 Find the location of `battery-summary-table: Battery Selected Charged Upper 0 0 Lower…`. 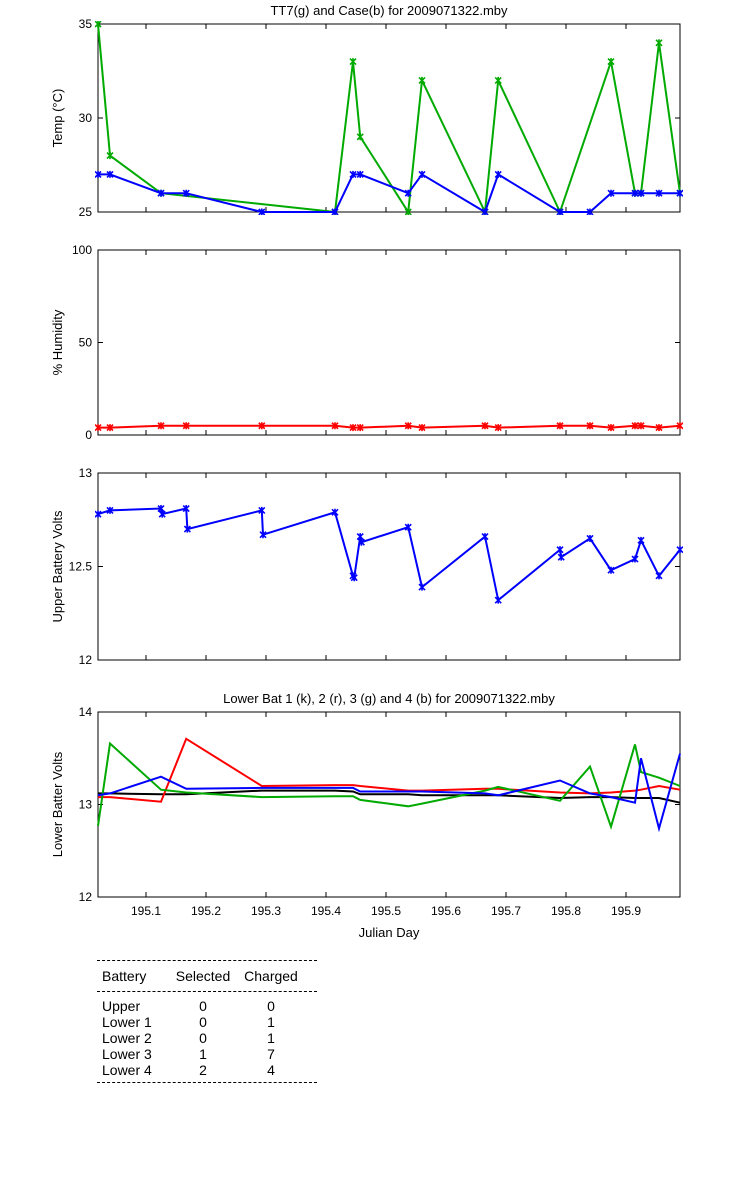

battery-summary-table: Battery Selected Charged Upper 0 0 Lower… is located at coordinates (207, 1021).